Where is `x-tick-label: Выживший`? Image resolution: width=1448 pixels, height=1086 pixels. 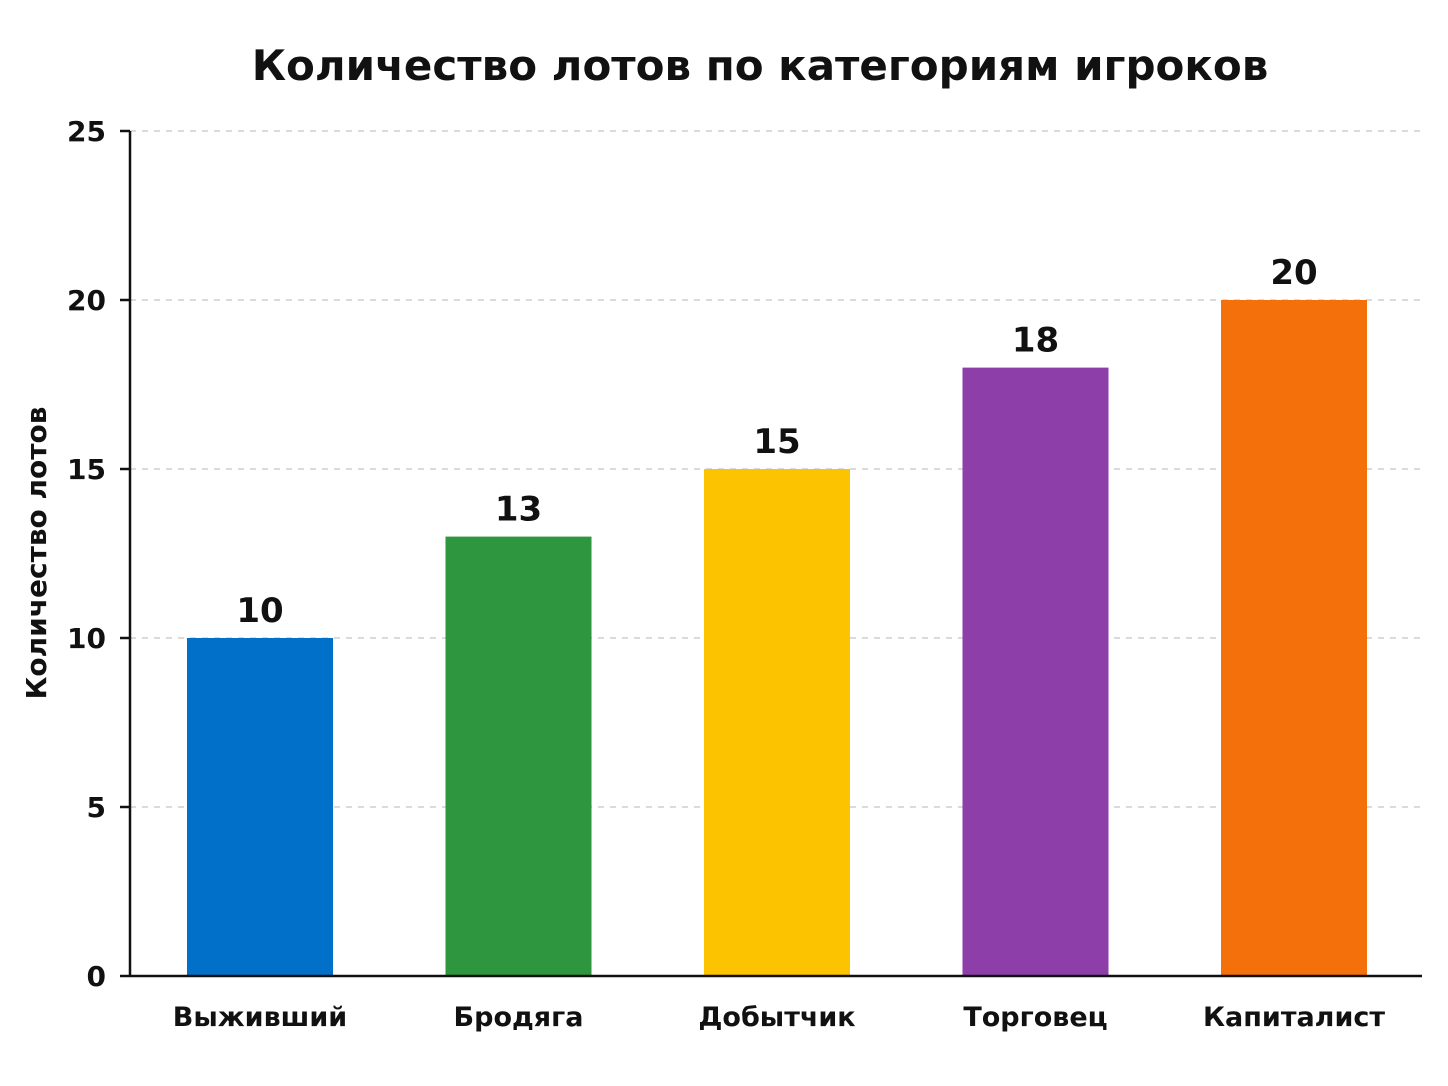 x-tick-label: Выживший is located at coordinates (260, 1017).